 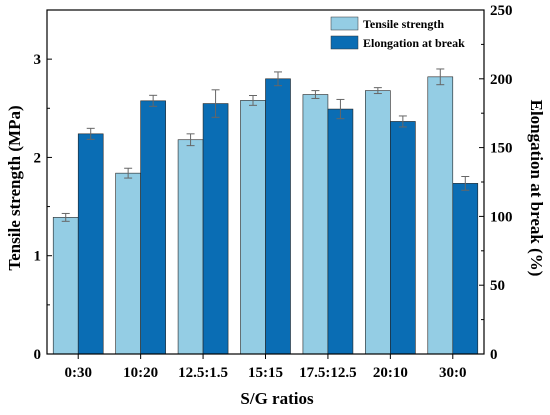 What do you see at coordinates (536, 188) in the screenshot?
I see `y-axis-right-title: Elongation at break (%)` at bounding box center [536, 188].